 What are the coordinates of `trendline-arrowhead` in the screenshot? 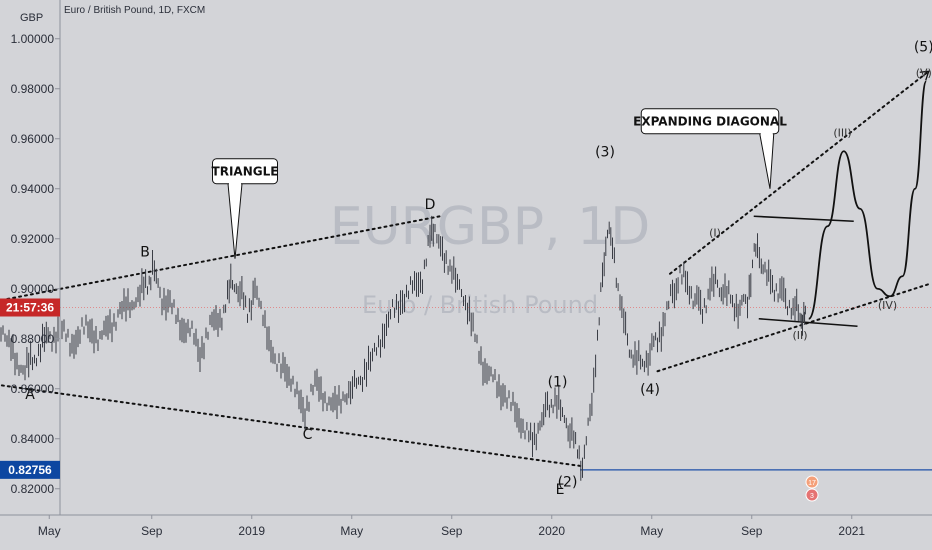 It's located at (924, 75).